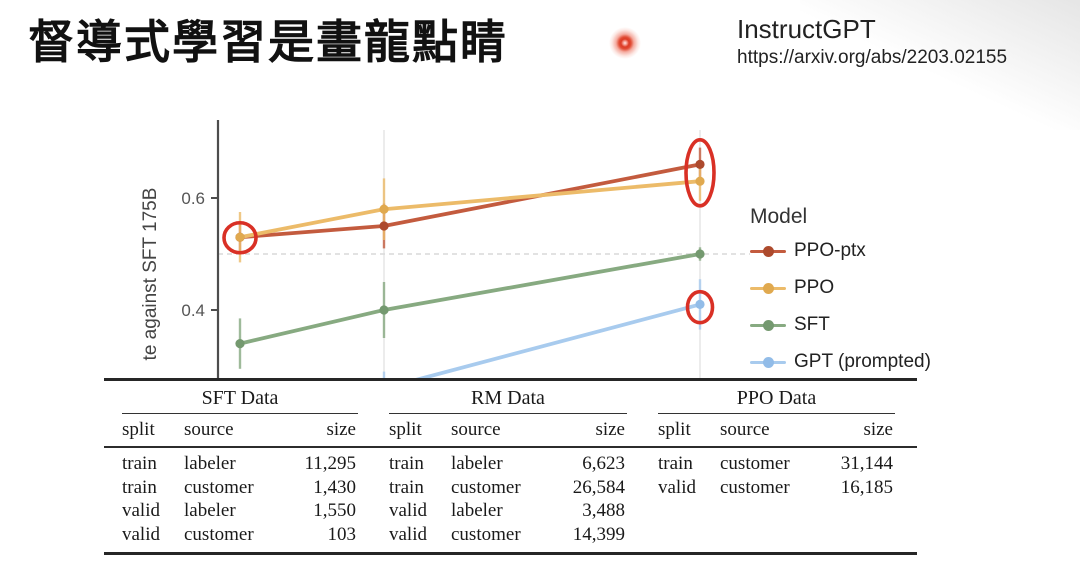 This screenshot has height=574, width=1080. What do you see at coordinates (840, 287) in the screenshot?
I see `legend-item-ppo: PPO` at bounding box center [840, 287].